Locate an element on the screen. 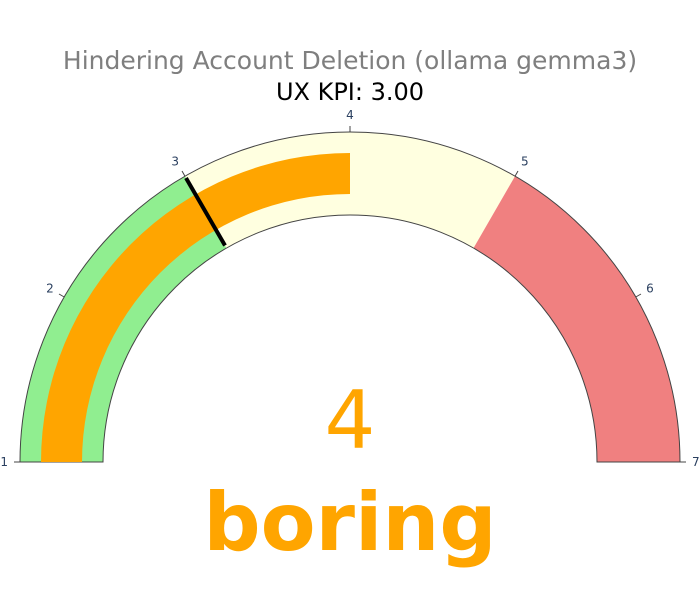 This screenshot has width=700, height=600. gauge-tick-label: 5 is located at coordinates (525, 161).